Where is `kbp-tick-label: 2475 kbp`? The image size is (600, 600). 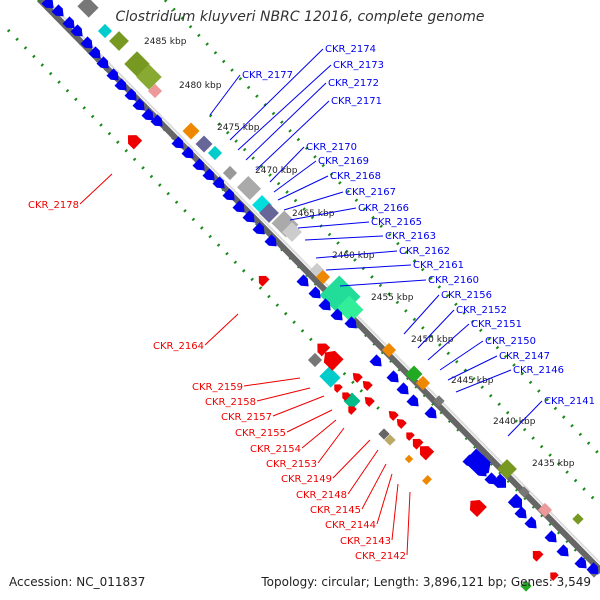 kbp-tick-label: 2475 kbp is located at coordinates (238, 128).